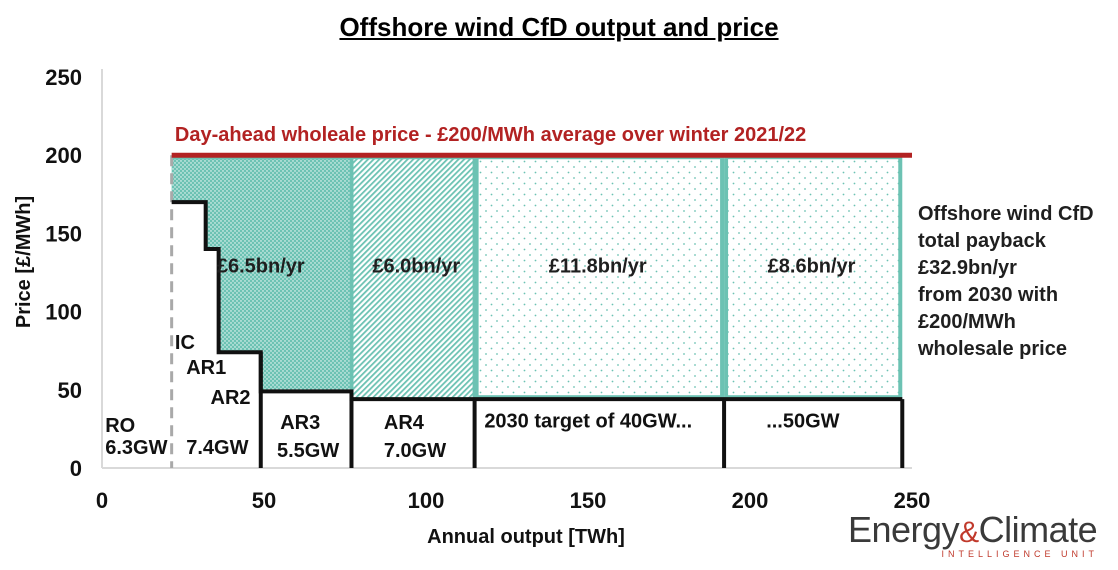  What do you see at coordinates (63, 155) in the screenshot?
I see `y-tick-label: 200` at bounding box center [63, 155].